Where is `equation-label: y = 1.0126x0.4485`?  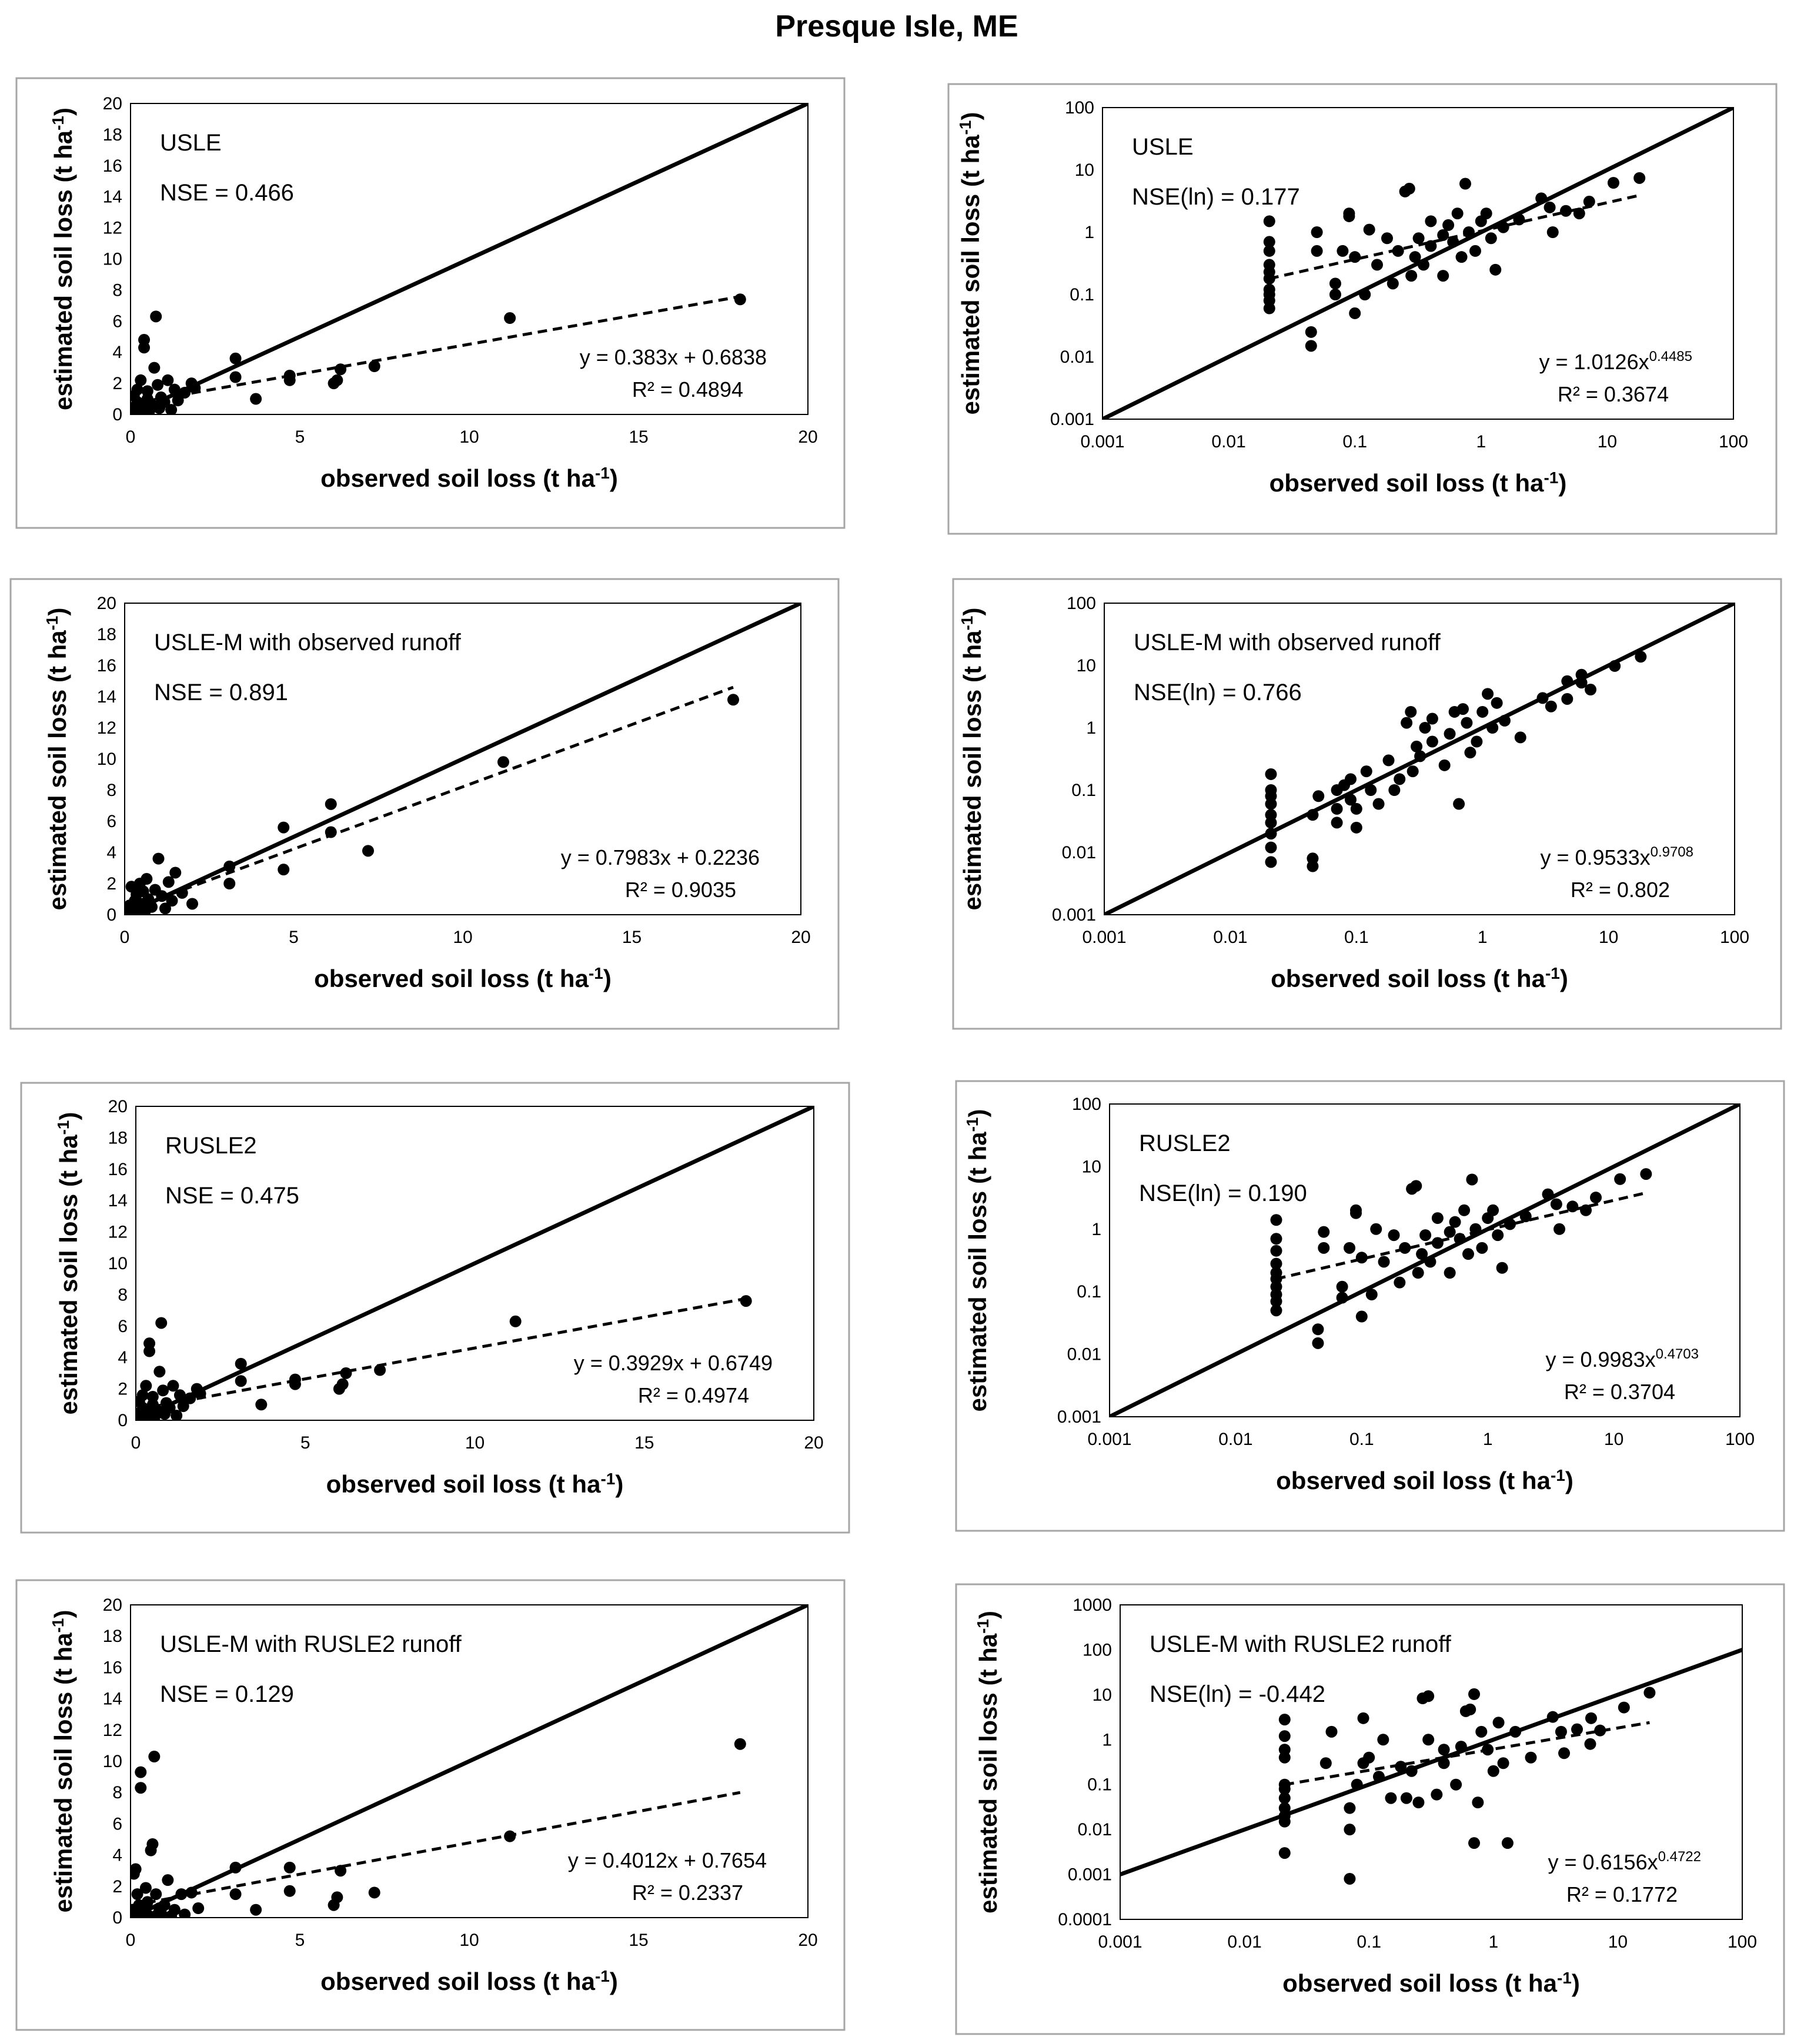
equation-label: y = 1.0126x0.4485 is located at coordinates (1616, 361).